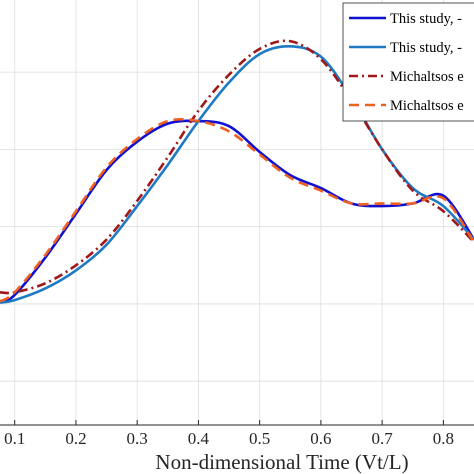 Image resolution: width=474 pixels, height=474 pixels. Describe the element at coordinates (320, 438) in the screenshot. I see `x-tick-label-5: 0.6` at that location.